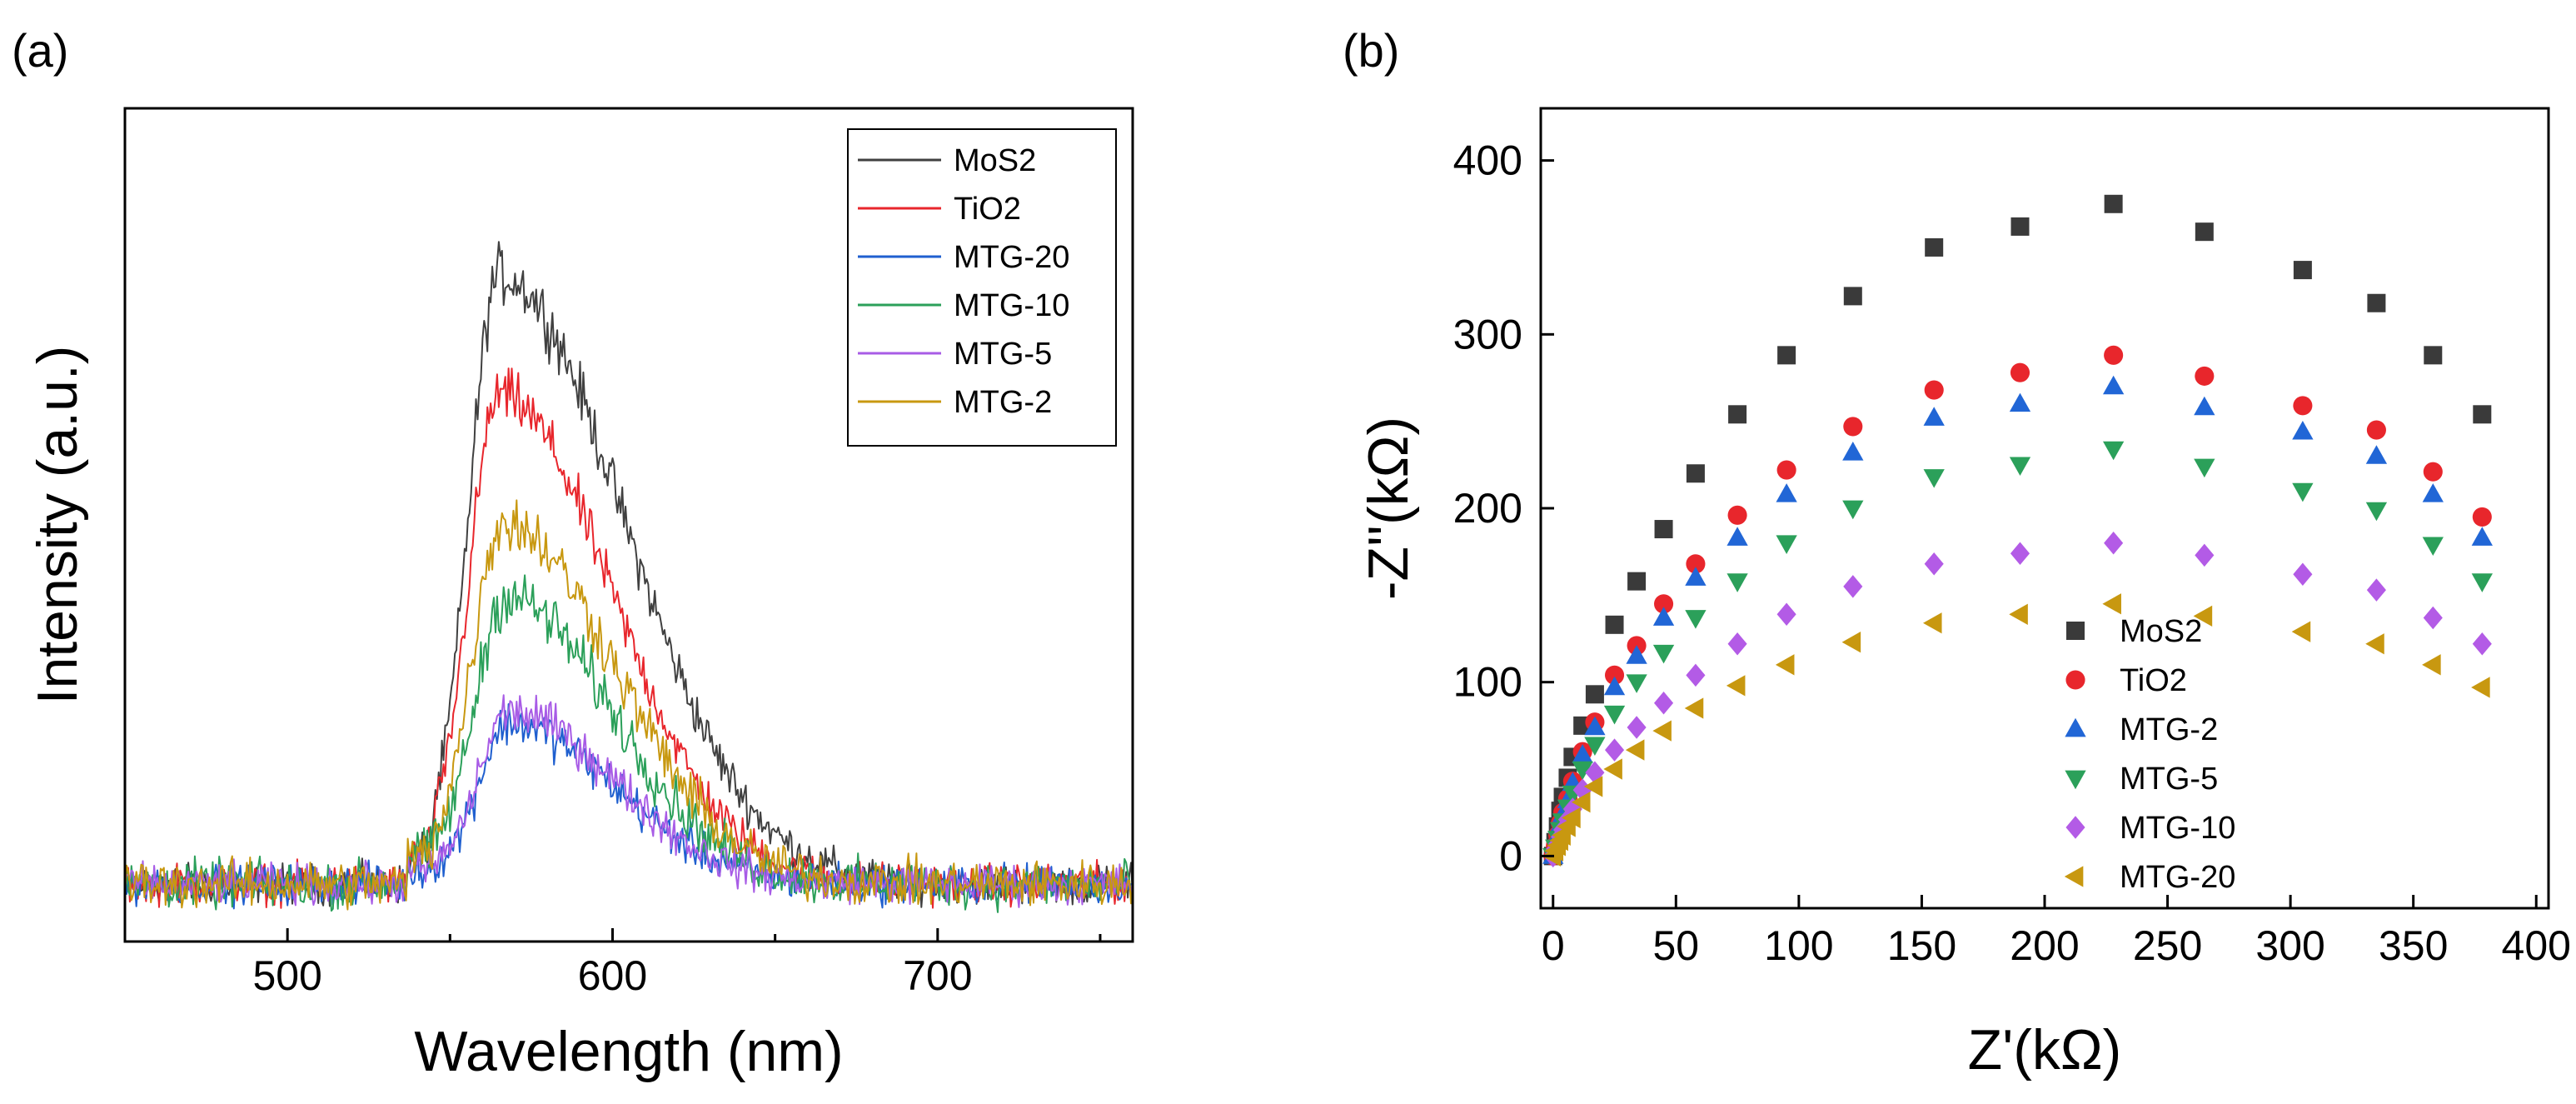 Image resolution: width=2576 pixels, height=1104 pixels. What do you see at coordinates (612, 963) in the screenshot?
I see `panel-a-x-ticks: 500 600 700` at bounding box center [612, 963].